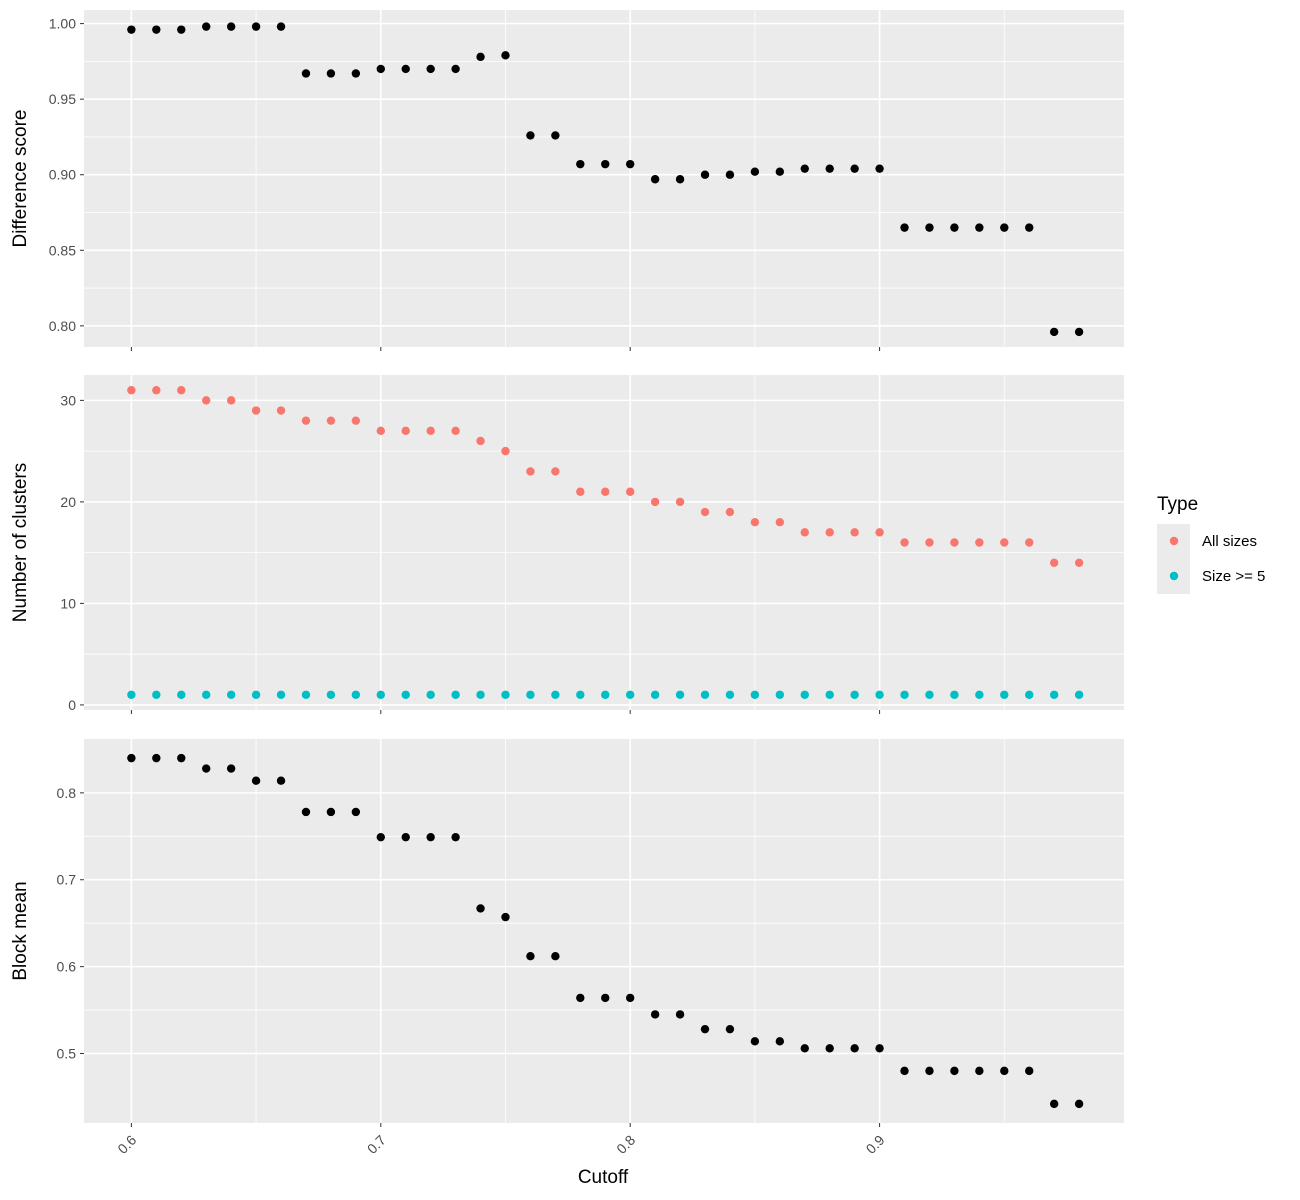 This screenshot has height=1200, width=1300. Describe the element at coordinates (20, 179) in the screenshot. I see `y-axis-title: Difference score` at that location.